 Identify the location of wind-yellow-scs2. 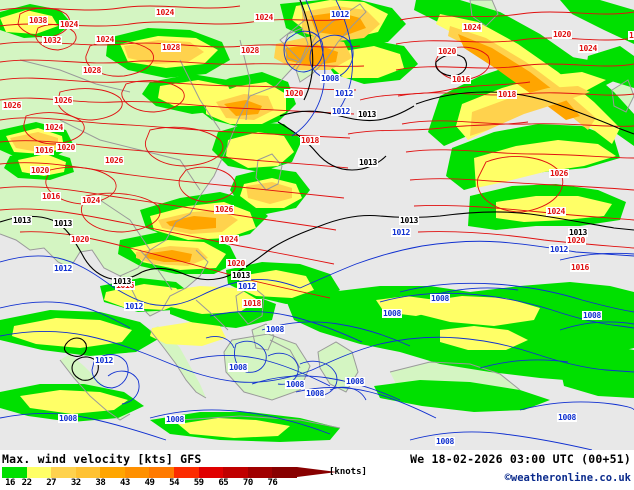
(276, 284).